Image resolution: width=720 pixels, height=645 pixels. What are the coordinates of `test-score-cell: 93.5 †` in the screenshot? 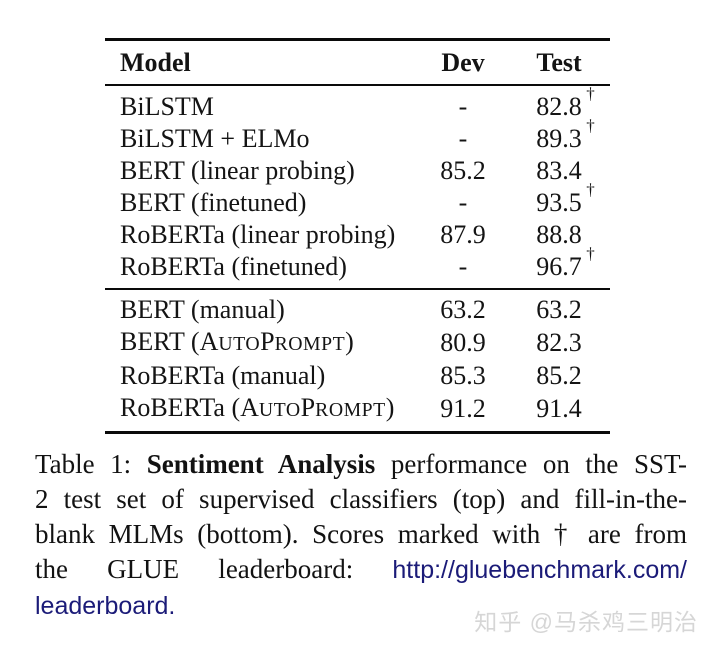 It's located at (559, 199).